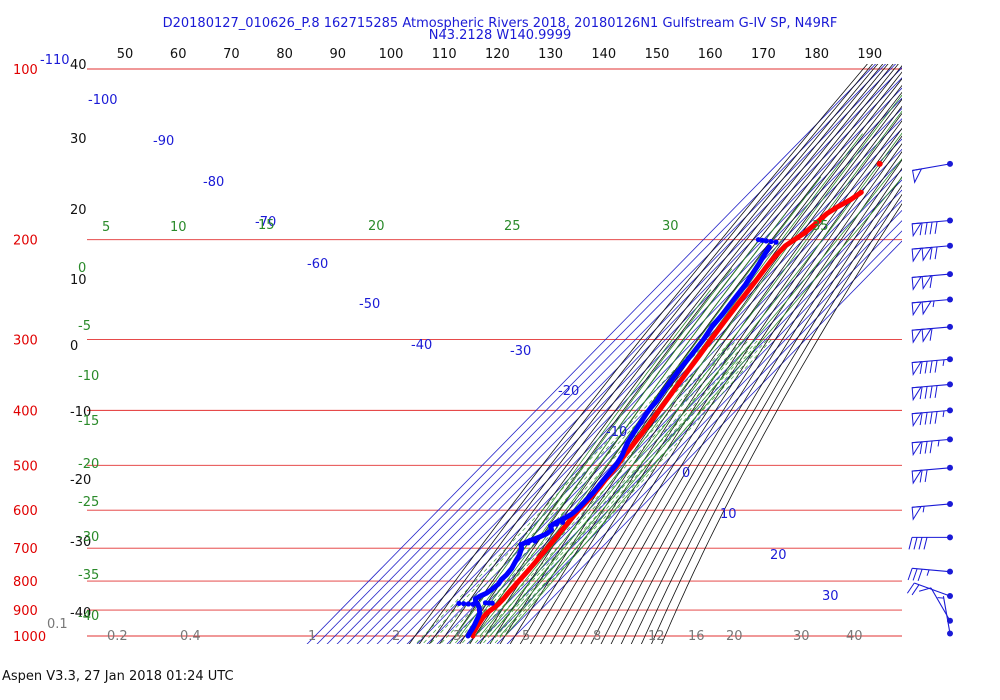 Image resolution: width=1000 pixels, height=700 pixels. What do you see at coordinates (854, 636) in the screenshot?
I see `mixing-ratio-bottom-label: 40` at bounding box center [854, 636].